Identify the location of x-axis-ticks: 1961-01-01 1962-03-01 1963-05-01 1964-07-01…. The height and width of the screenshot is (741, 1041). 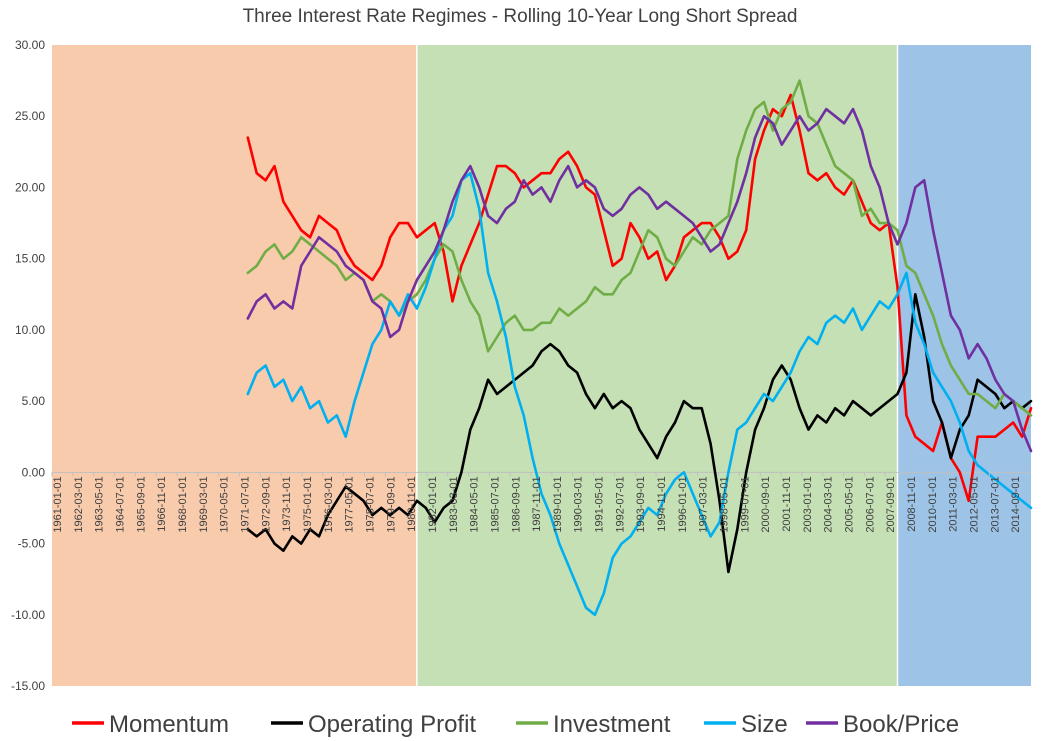
(536, 502).